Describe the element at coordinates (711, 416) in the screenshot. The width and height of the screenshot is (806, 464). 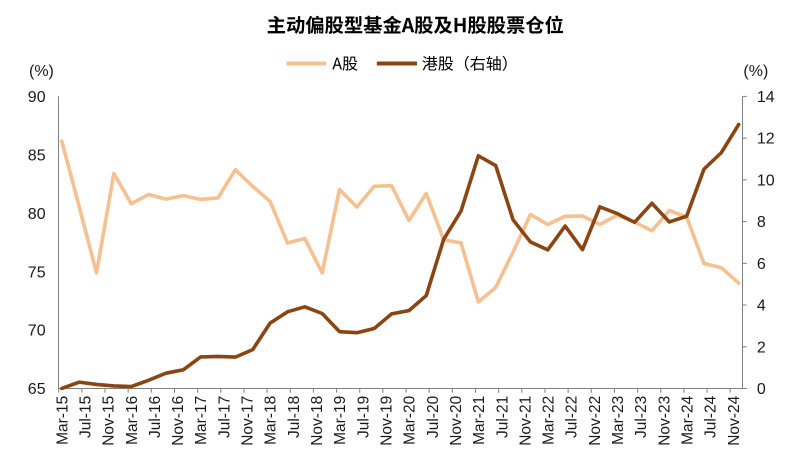
I see `svg-text: Jul-24` at that location.